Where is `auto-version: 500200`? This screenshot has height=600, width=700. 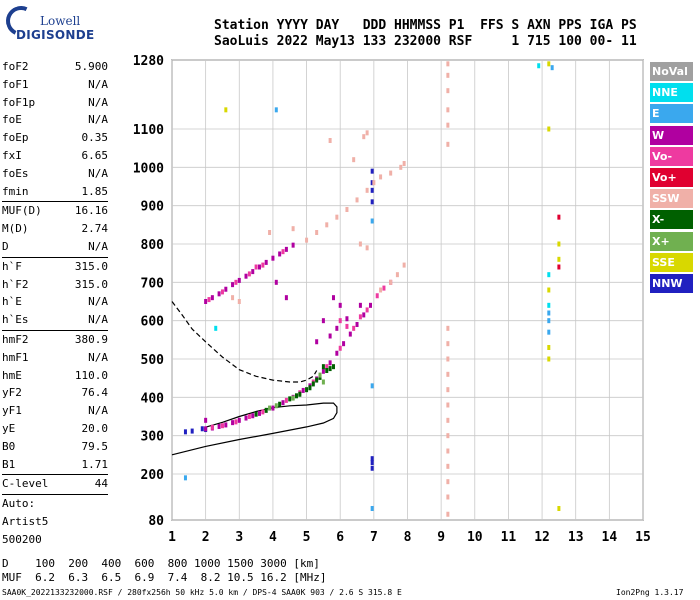
auto-version: 500200 is located at coordinates (22, 539).